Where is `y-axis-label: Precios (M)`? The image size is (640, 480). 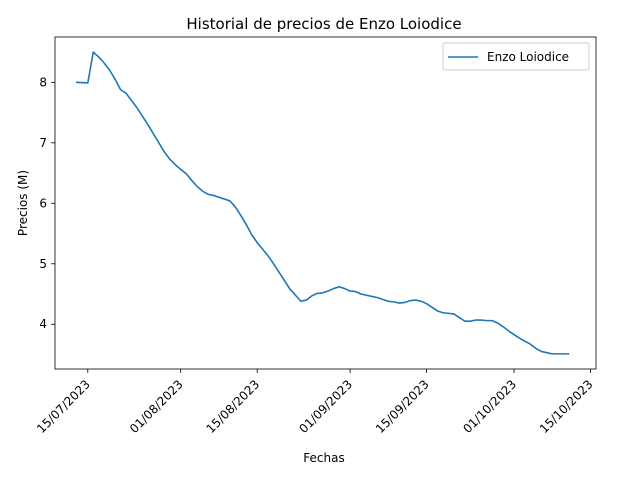
y-axis-label: Precios (M) is located at coordinates (23, 203).